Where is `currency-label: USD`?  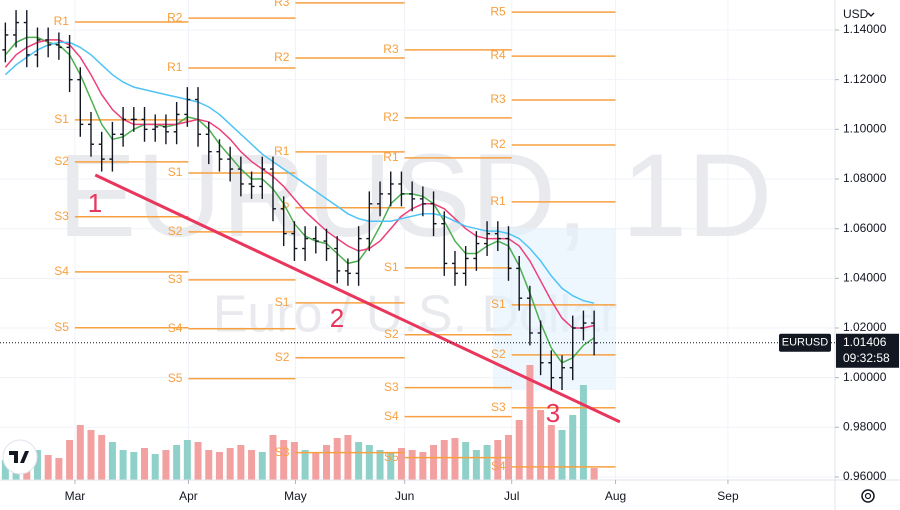
currency-label: USD is located at coordinates (856, 14).